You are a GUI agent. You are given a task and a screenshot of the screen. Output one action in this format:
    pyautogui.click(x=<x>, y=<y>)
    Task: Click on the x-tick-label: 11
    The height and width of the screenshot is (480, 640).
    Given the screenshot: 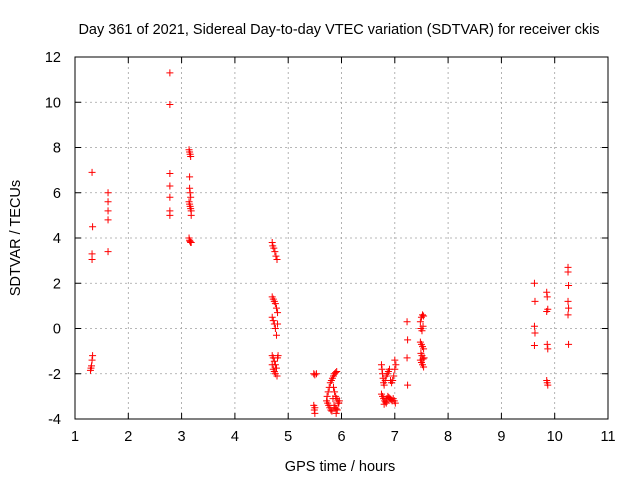 What is the action you would take?
    pyautogui.click(x=607, y=437)
    